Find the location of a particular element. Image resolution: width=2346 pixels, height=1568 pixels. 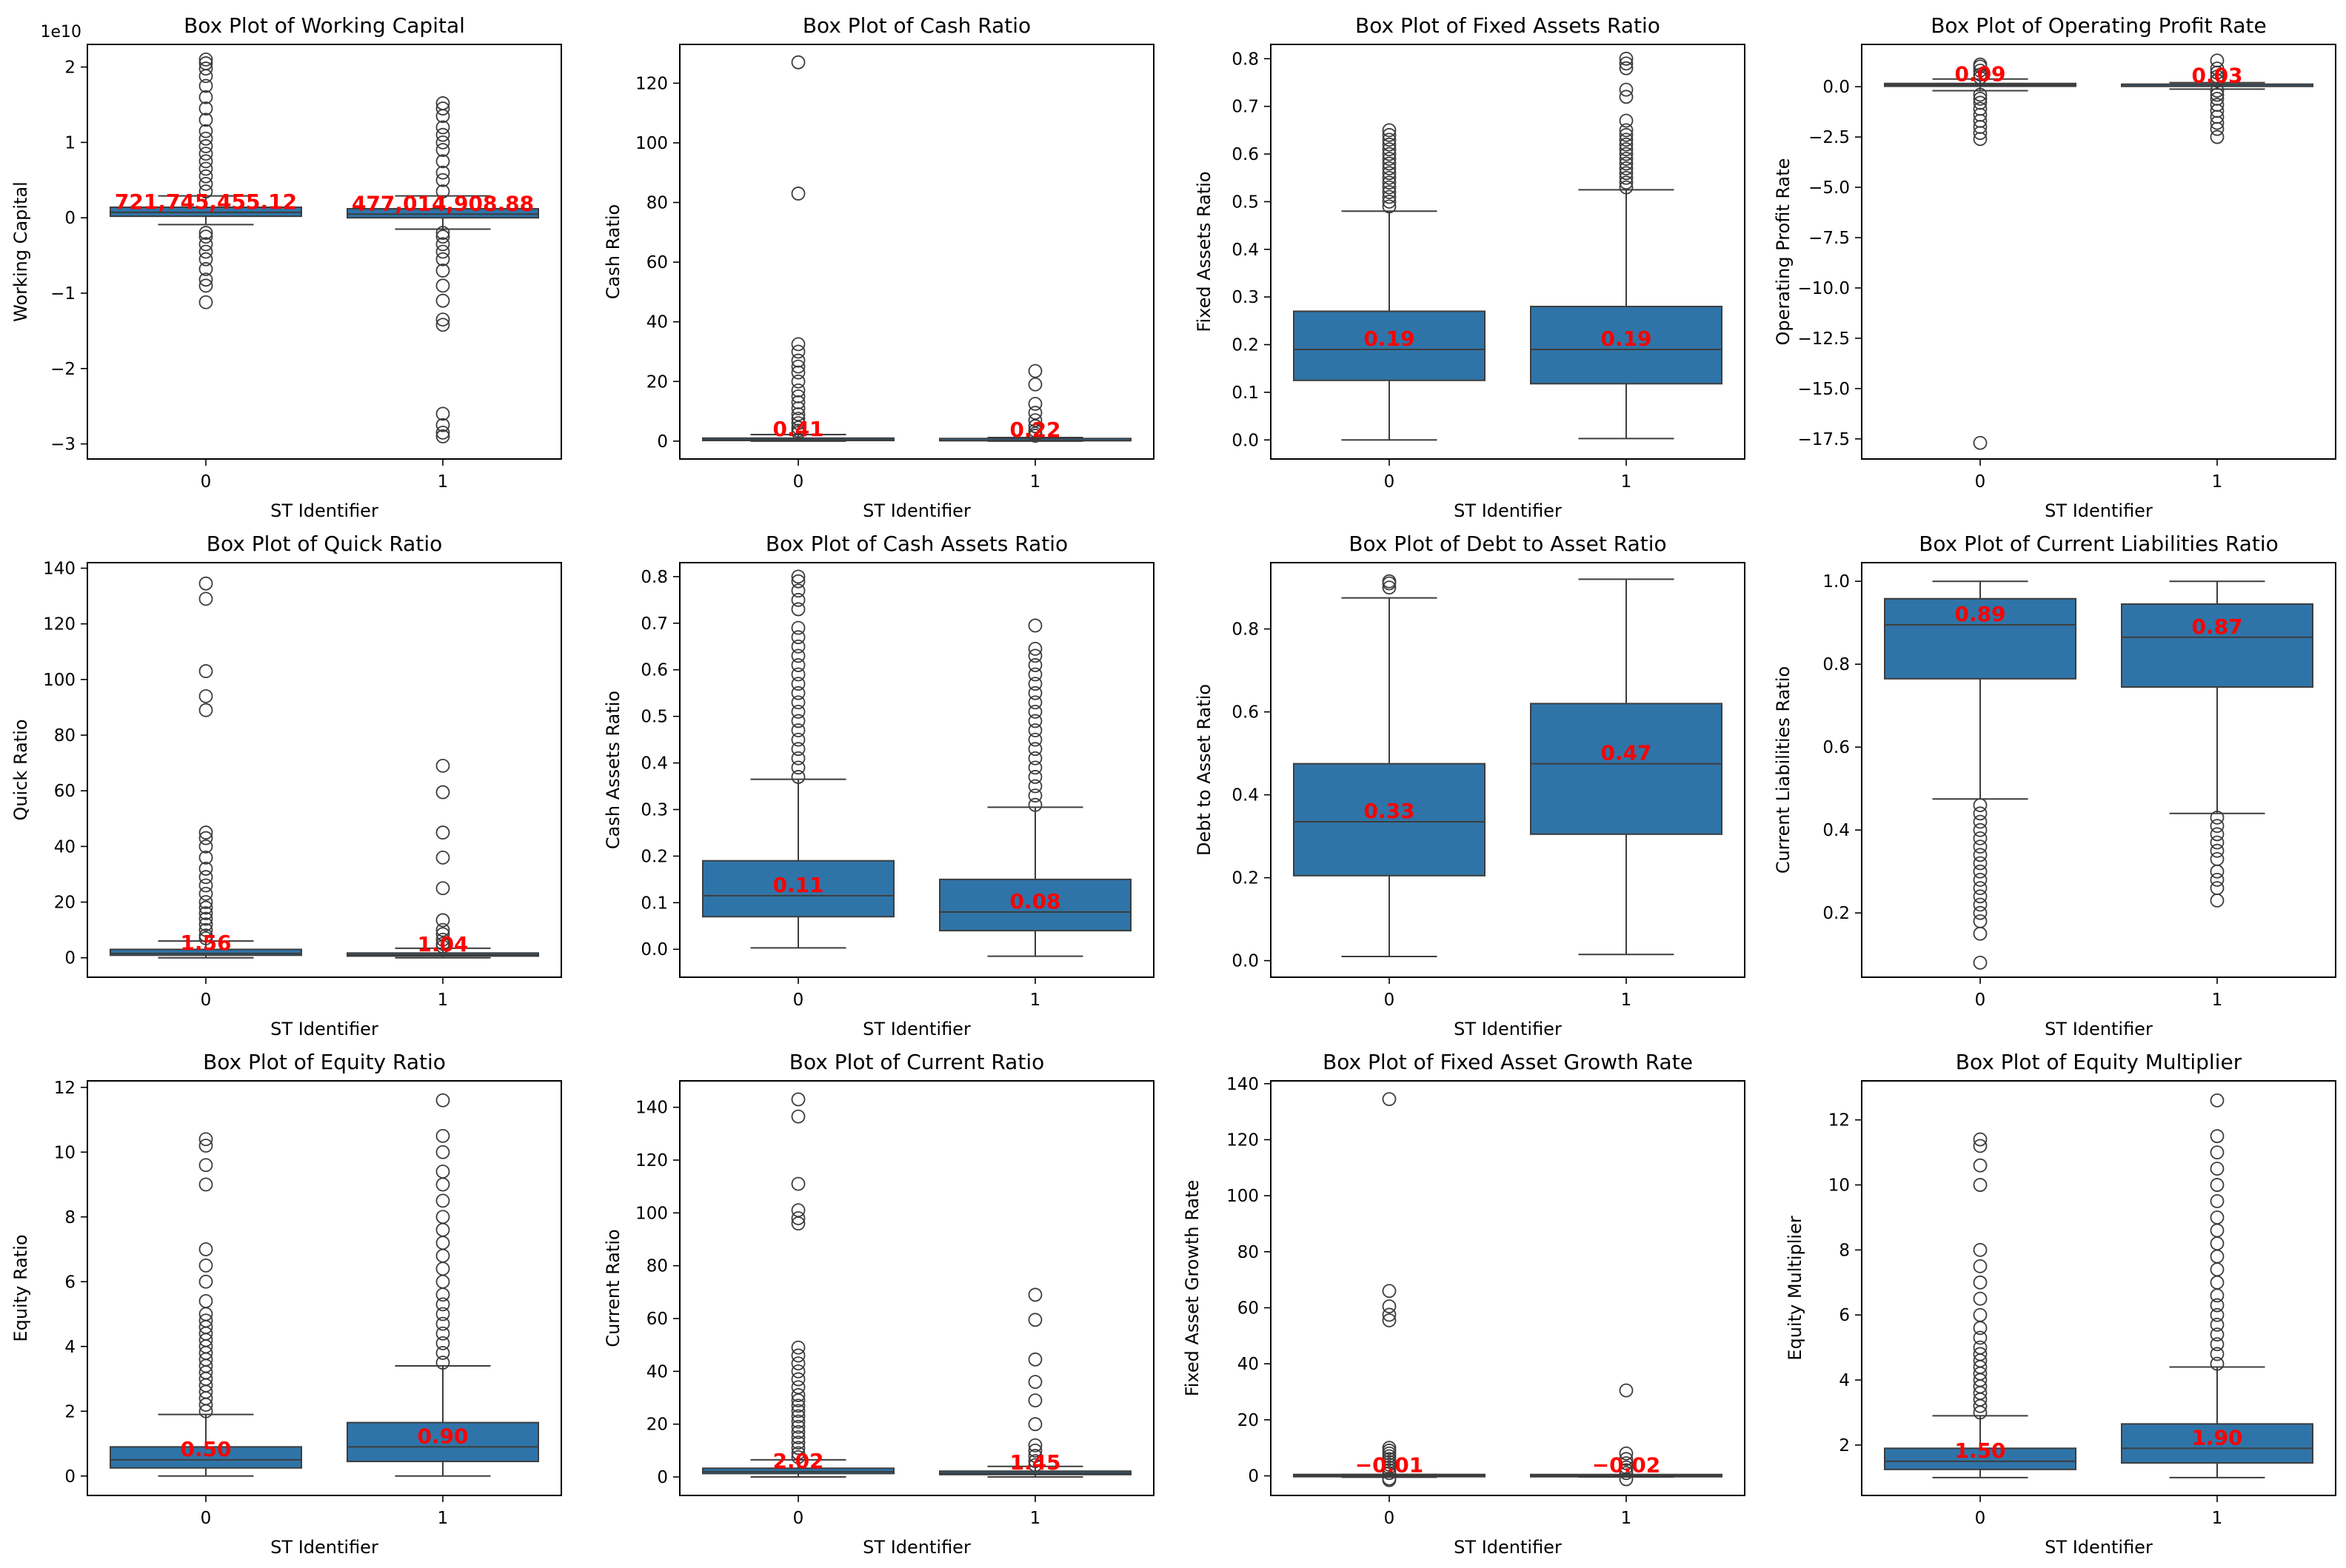

subplot-2-median-label: 0.41 is located at coordinates (797, 429).